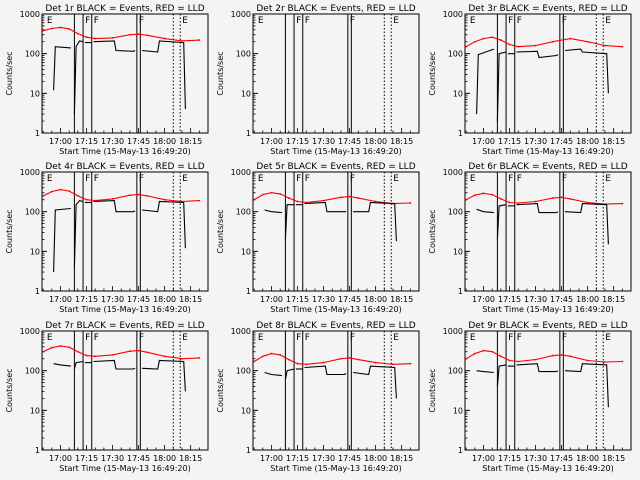 Image resolution: width=640 pixels, height=480 pixels. Describe the element at coordinates (335, 167) in the screenshot. I see `panel-title: Det 5r BLACK = Events, RED = LLD` at that location.